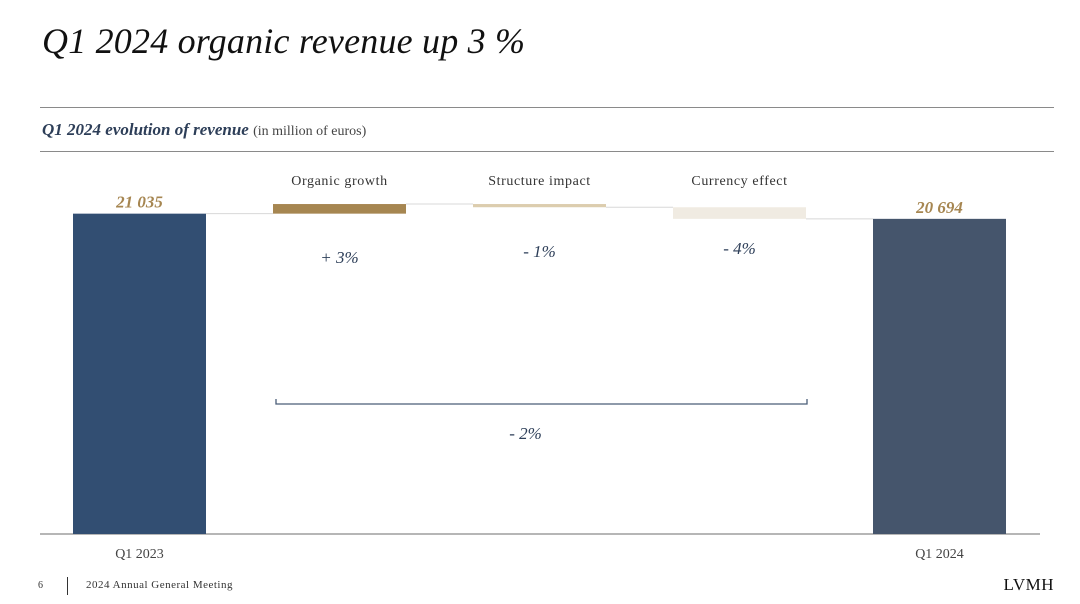 The height and width of the screenshot is (604, 1080). What do you see at coordinates (539, 181) in the screenshot?
I see `step-header-structure-impact: Structure impact` at bounding box center [539, 181].